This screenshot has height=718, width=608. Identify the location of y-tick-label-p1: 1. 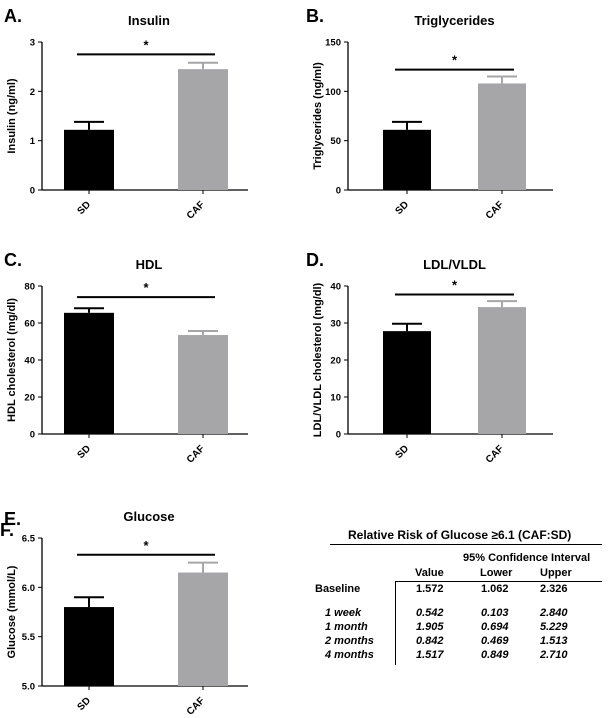
(33, 141).